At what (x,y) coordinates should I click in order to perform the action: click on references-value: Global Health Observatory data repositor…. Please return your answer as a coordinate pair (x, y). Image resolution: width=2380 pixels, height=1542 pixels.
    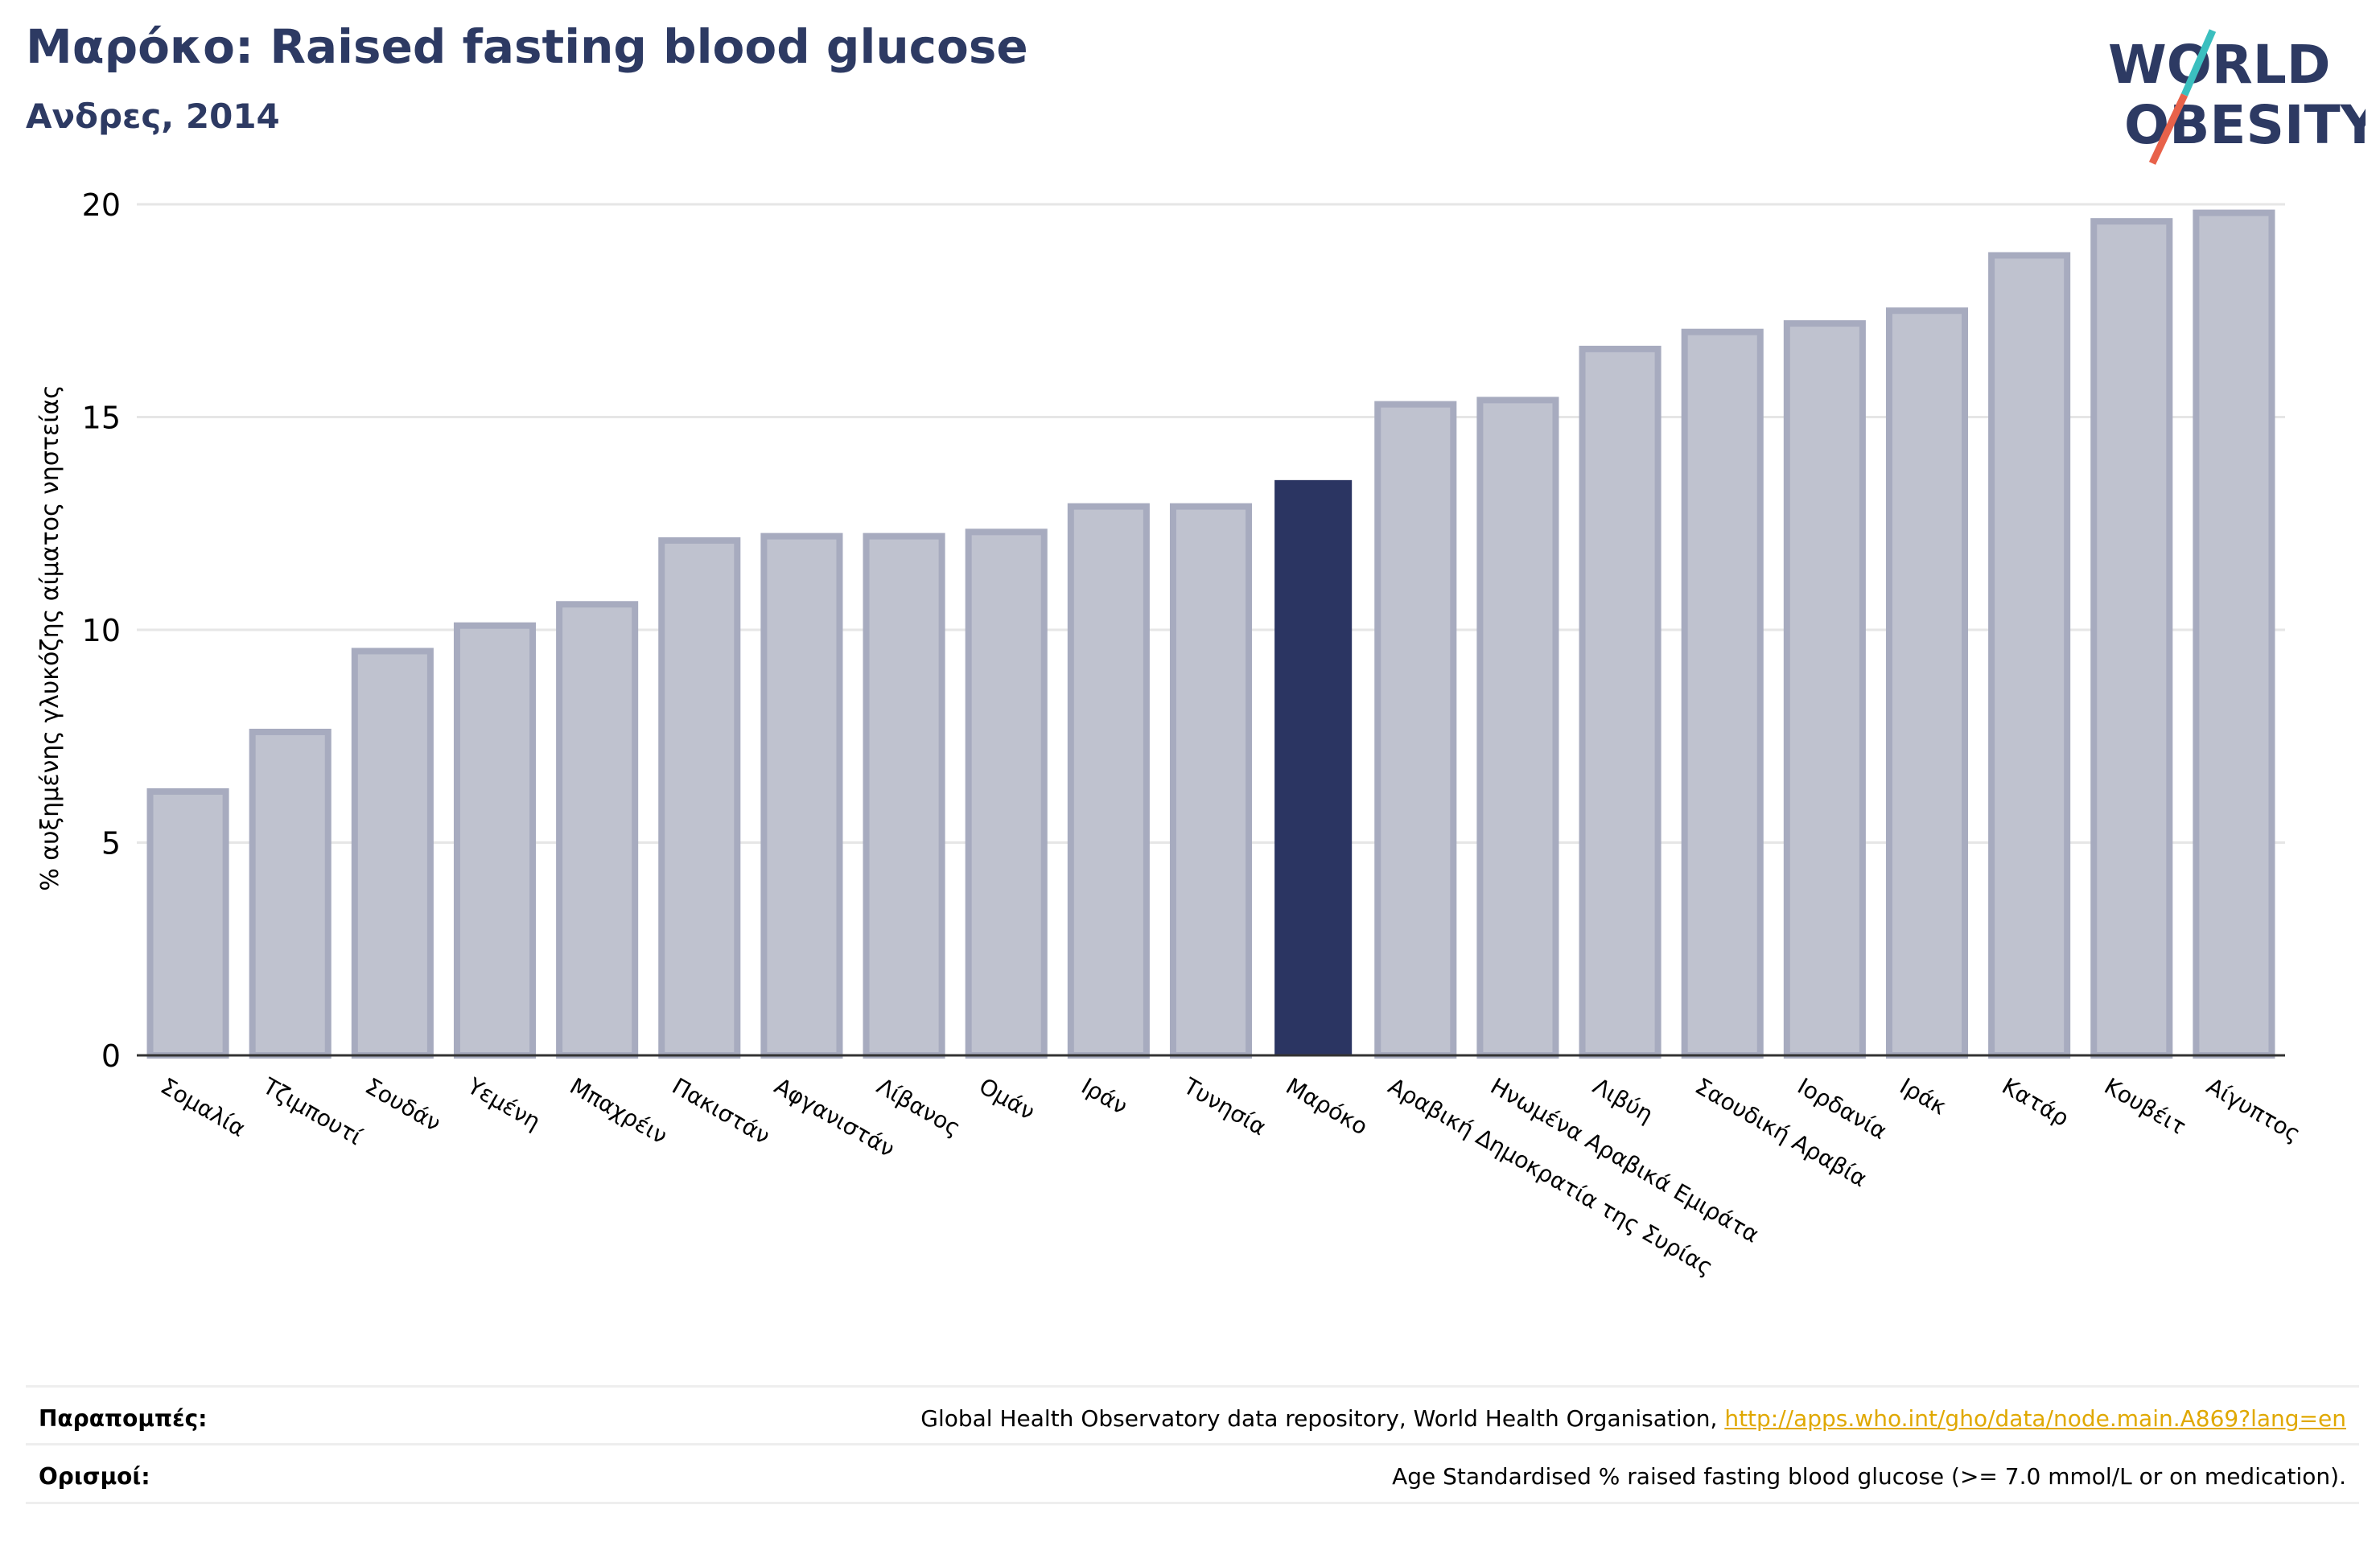
    Looking at the image, I should click on (1633, 1418).